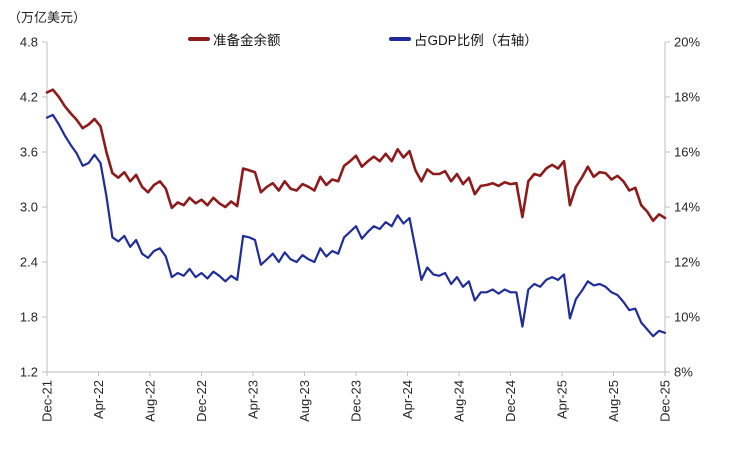 The width and height of the screenshot is (730, 450). I want to click on y-axis-left-tick-label: 1.2, so click(29, 372).